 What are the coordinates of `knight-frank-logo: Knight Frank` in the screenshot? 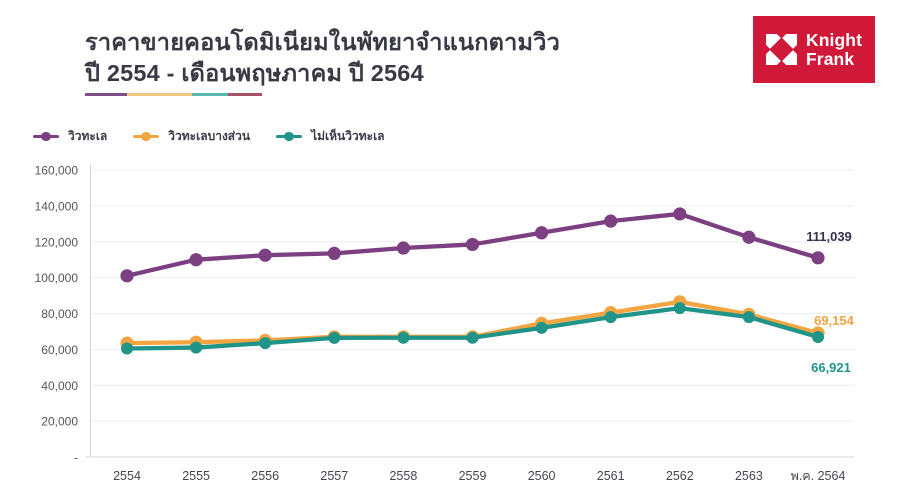 It's located at (814, 49).